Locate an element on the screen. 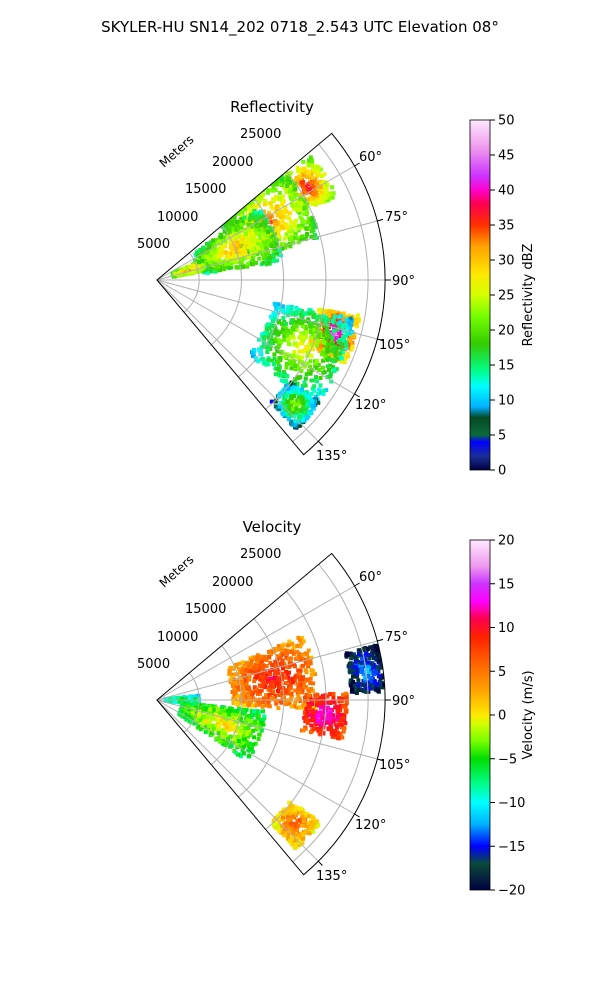 Image resolution: width=600 pixels, height=1000 pixels. reflectivity-title: Reflectivity is located at coordinates (272, 107).